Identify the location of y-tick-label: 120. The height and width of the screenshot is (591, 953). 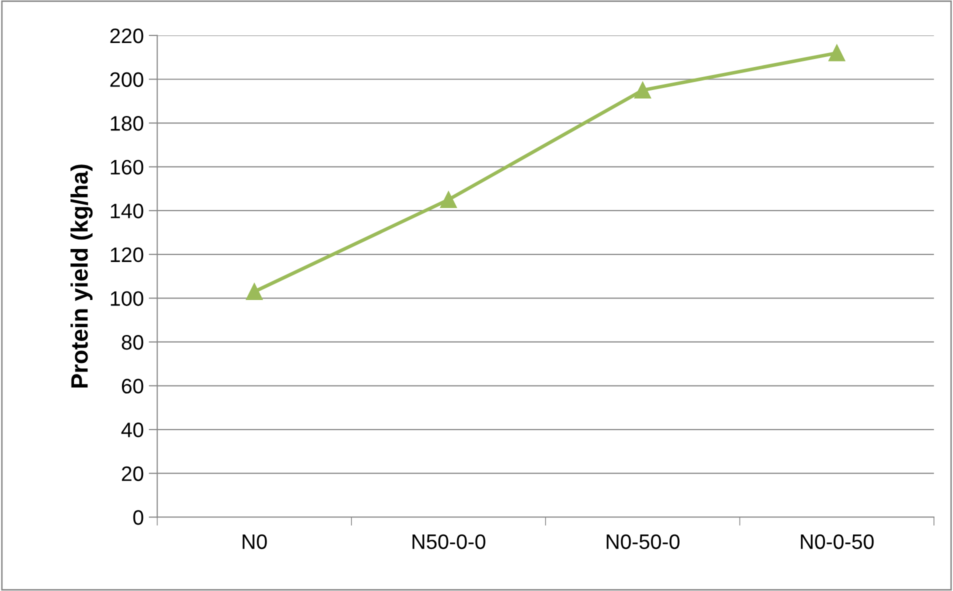
(127, 254).